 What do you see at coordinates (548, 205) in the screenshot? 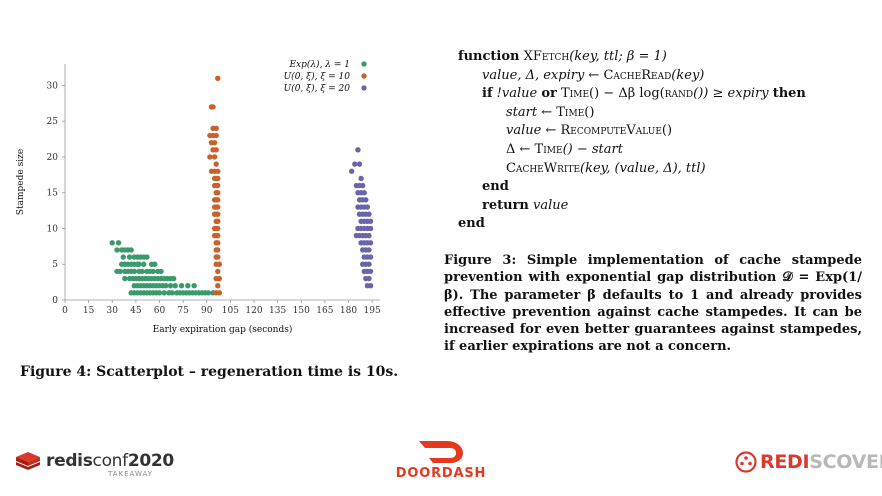
I see `algo-text: value` at bounding box center [548, 205].